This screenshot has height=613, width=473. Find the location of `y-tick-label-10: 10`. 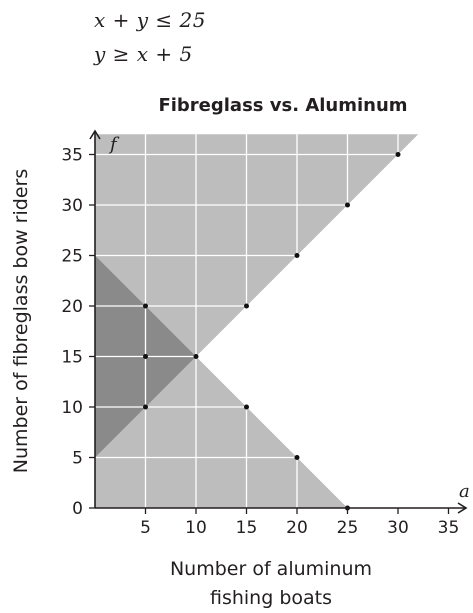

y-tick-label-10: 10 is located at coordinates (72, 408).